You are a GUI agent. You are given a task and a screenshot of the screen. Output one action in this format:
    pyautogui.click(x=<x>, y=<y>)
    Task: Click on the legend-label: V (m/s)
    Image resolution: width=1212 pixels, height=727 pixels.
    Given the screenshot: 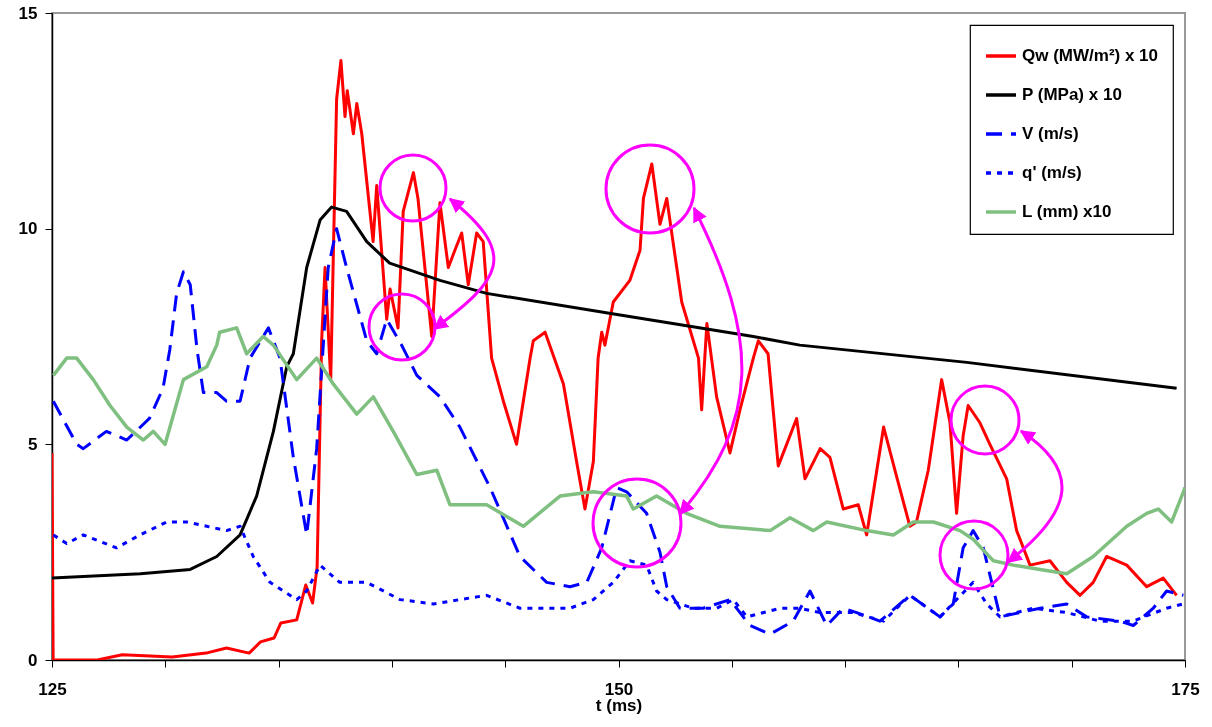 What is the action you would take?
    pyautogui.click(x=1050, y=133)
    